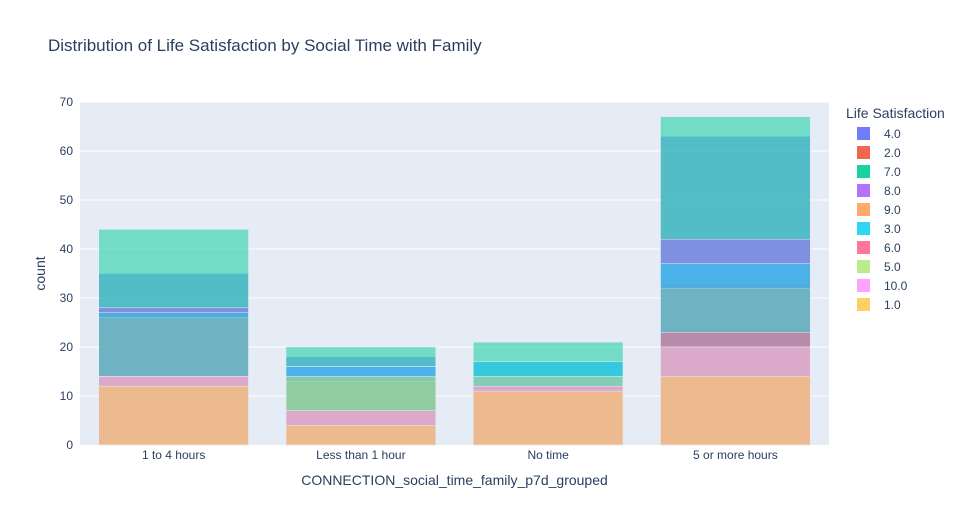 This screenshot has height=525, width=971. Describe the element at coordinates (67, 298) in the screenshot. I see `y-tick-label: 30` at that location.